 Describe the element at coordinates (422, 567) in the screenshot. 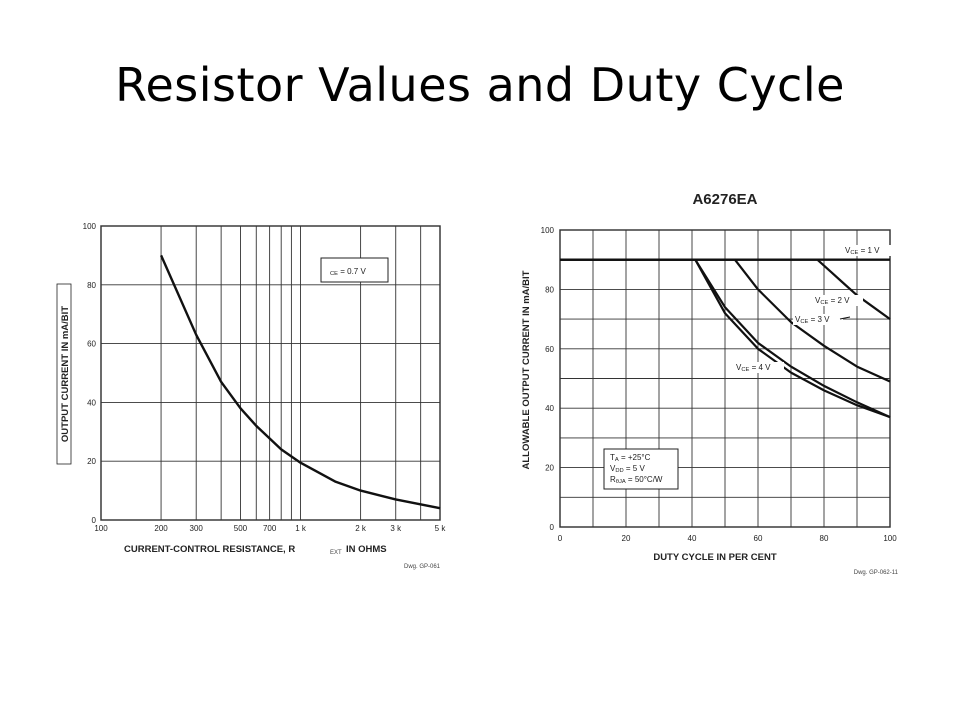

I see `drawing-number: Dwg. GP-061` at that location.